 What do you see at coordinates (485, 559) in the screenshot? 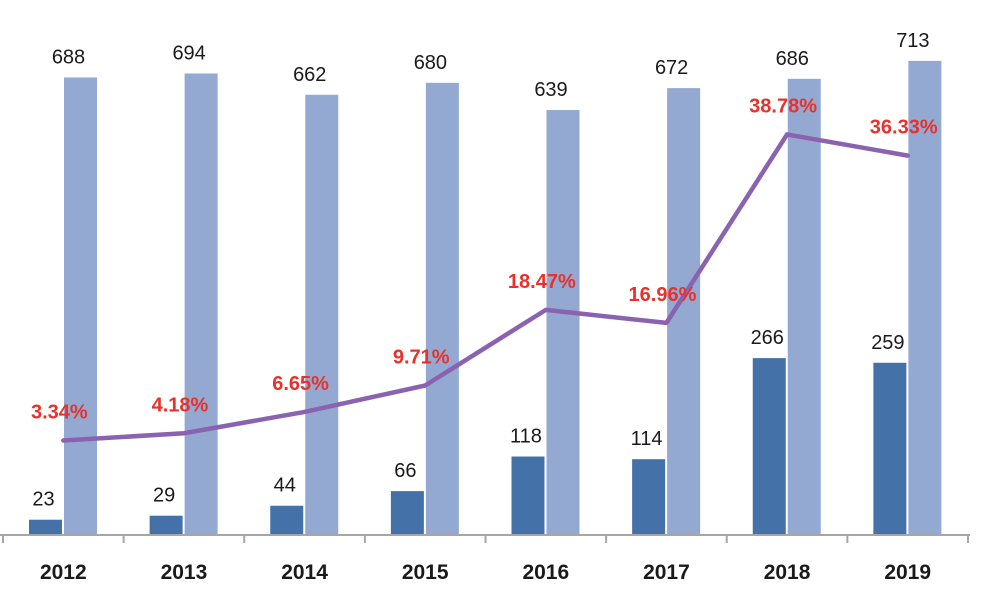
I see `x-axis: 2012 2013 2014 2015 2016 2017 2018 2019` at bounding box center [485, 559].